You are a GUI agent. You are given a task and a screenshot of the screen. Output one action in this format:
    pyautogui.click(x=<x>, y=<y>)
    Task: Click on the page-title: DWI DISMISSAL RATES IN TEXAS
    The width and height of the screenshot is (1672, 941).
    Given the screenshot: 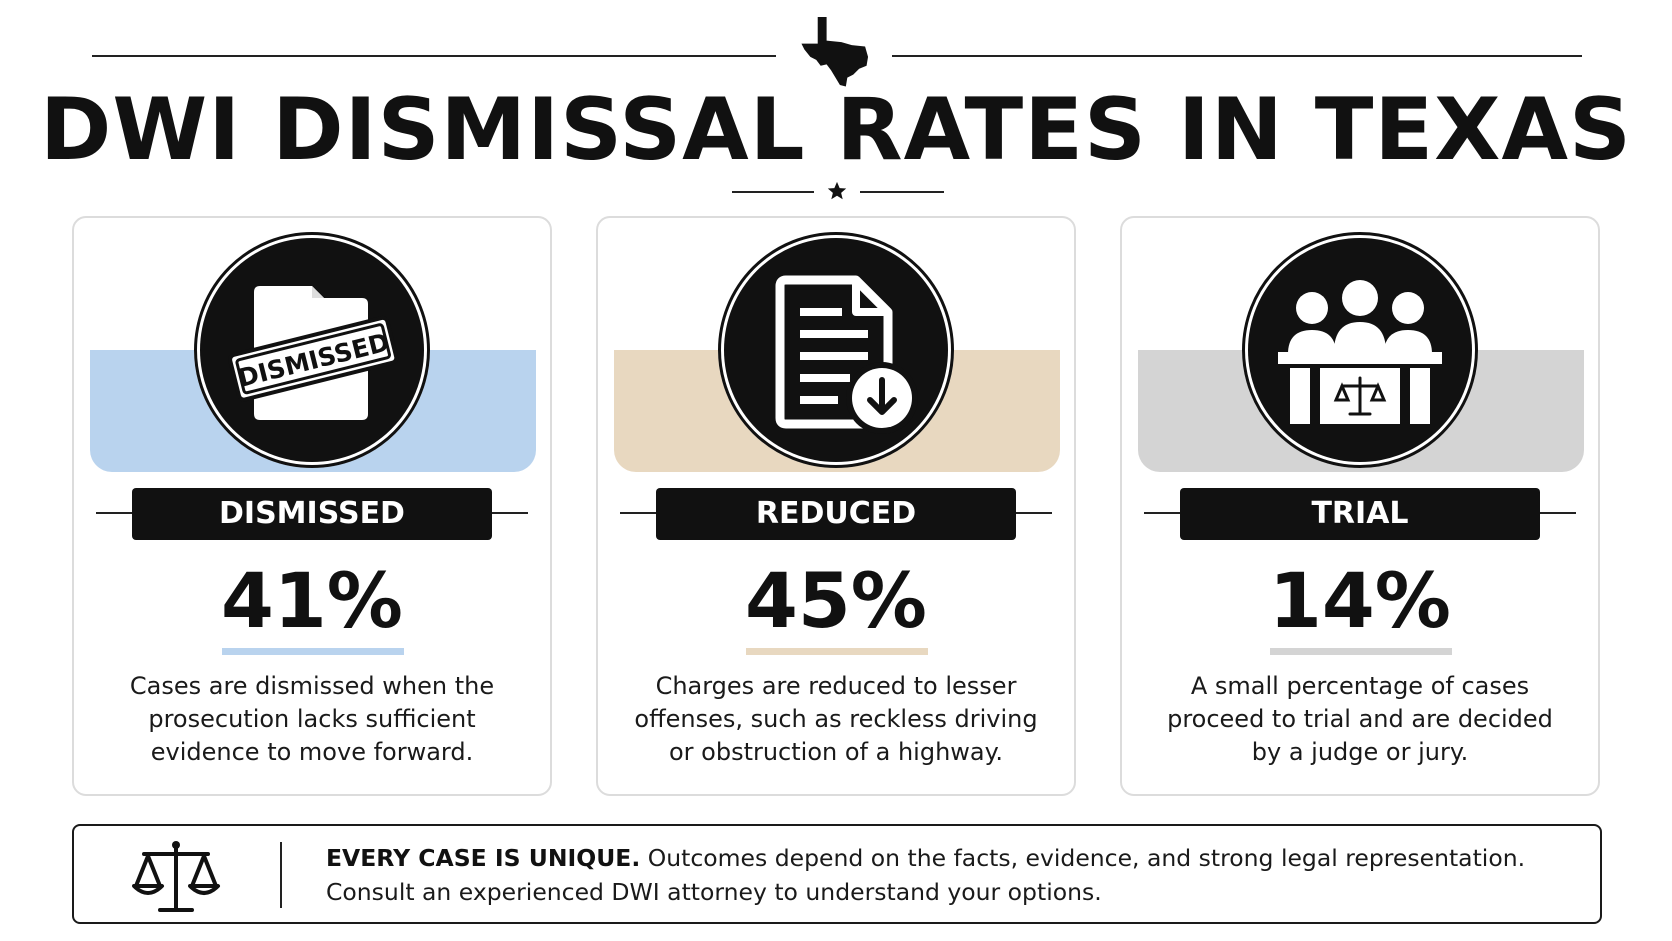 What is the action you would take?
    pyautogui.click(x=836, y=130)
    